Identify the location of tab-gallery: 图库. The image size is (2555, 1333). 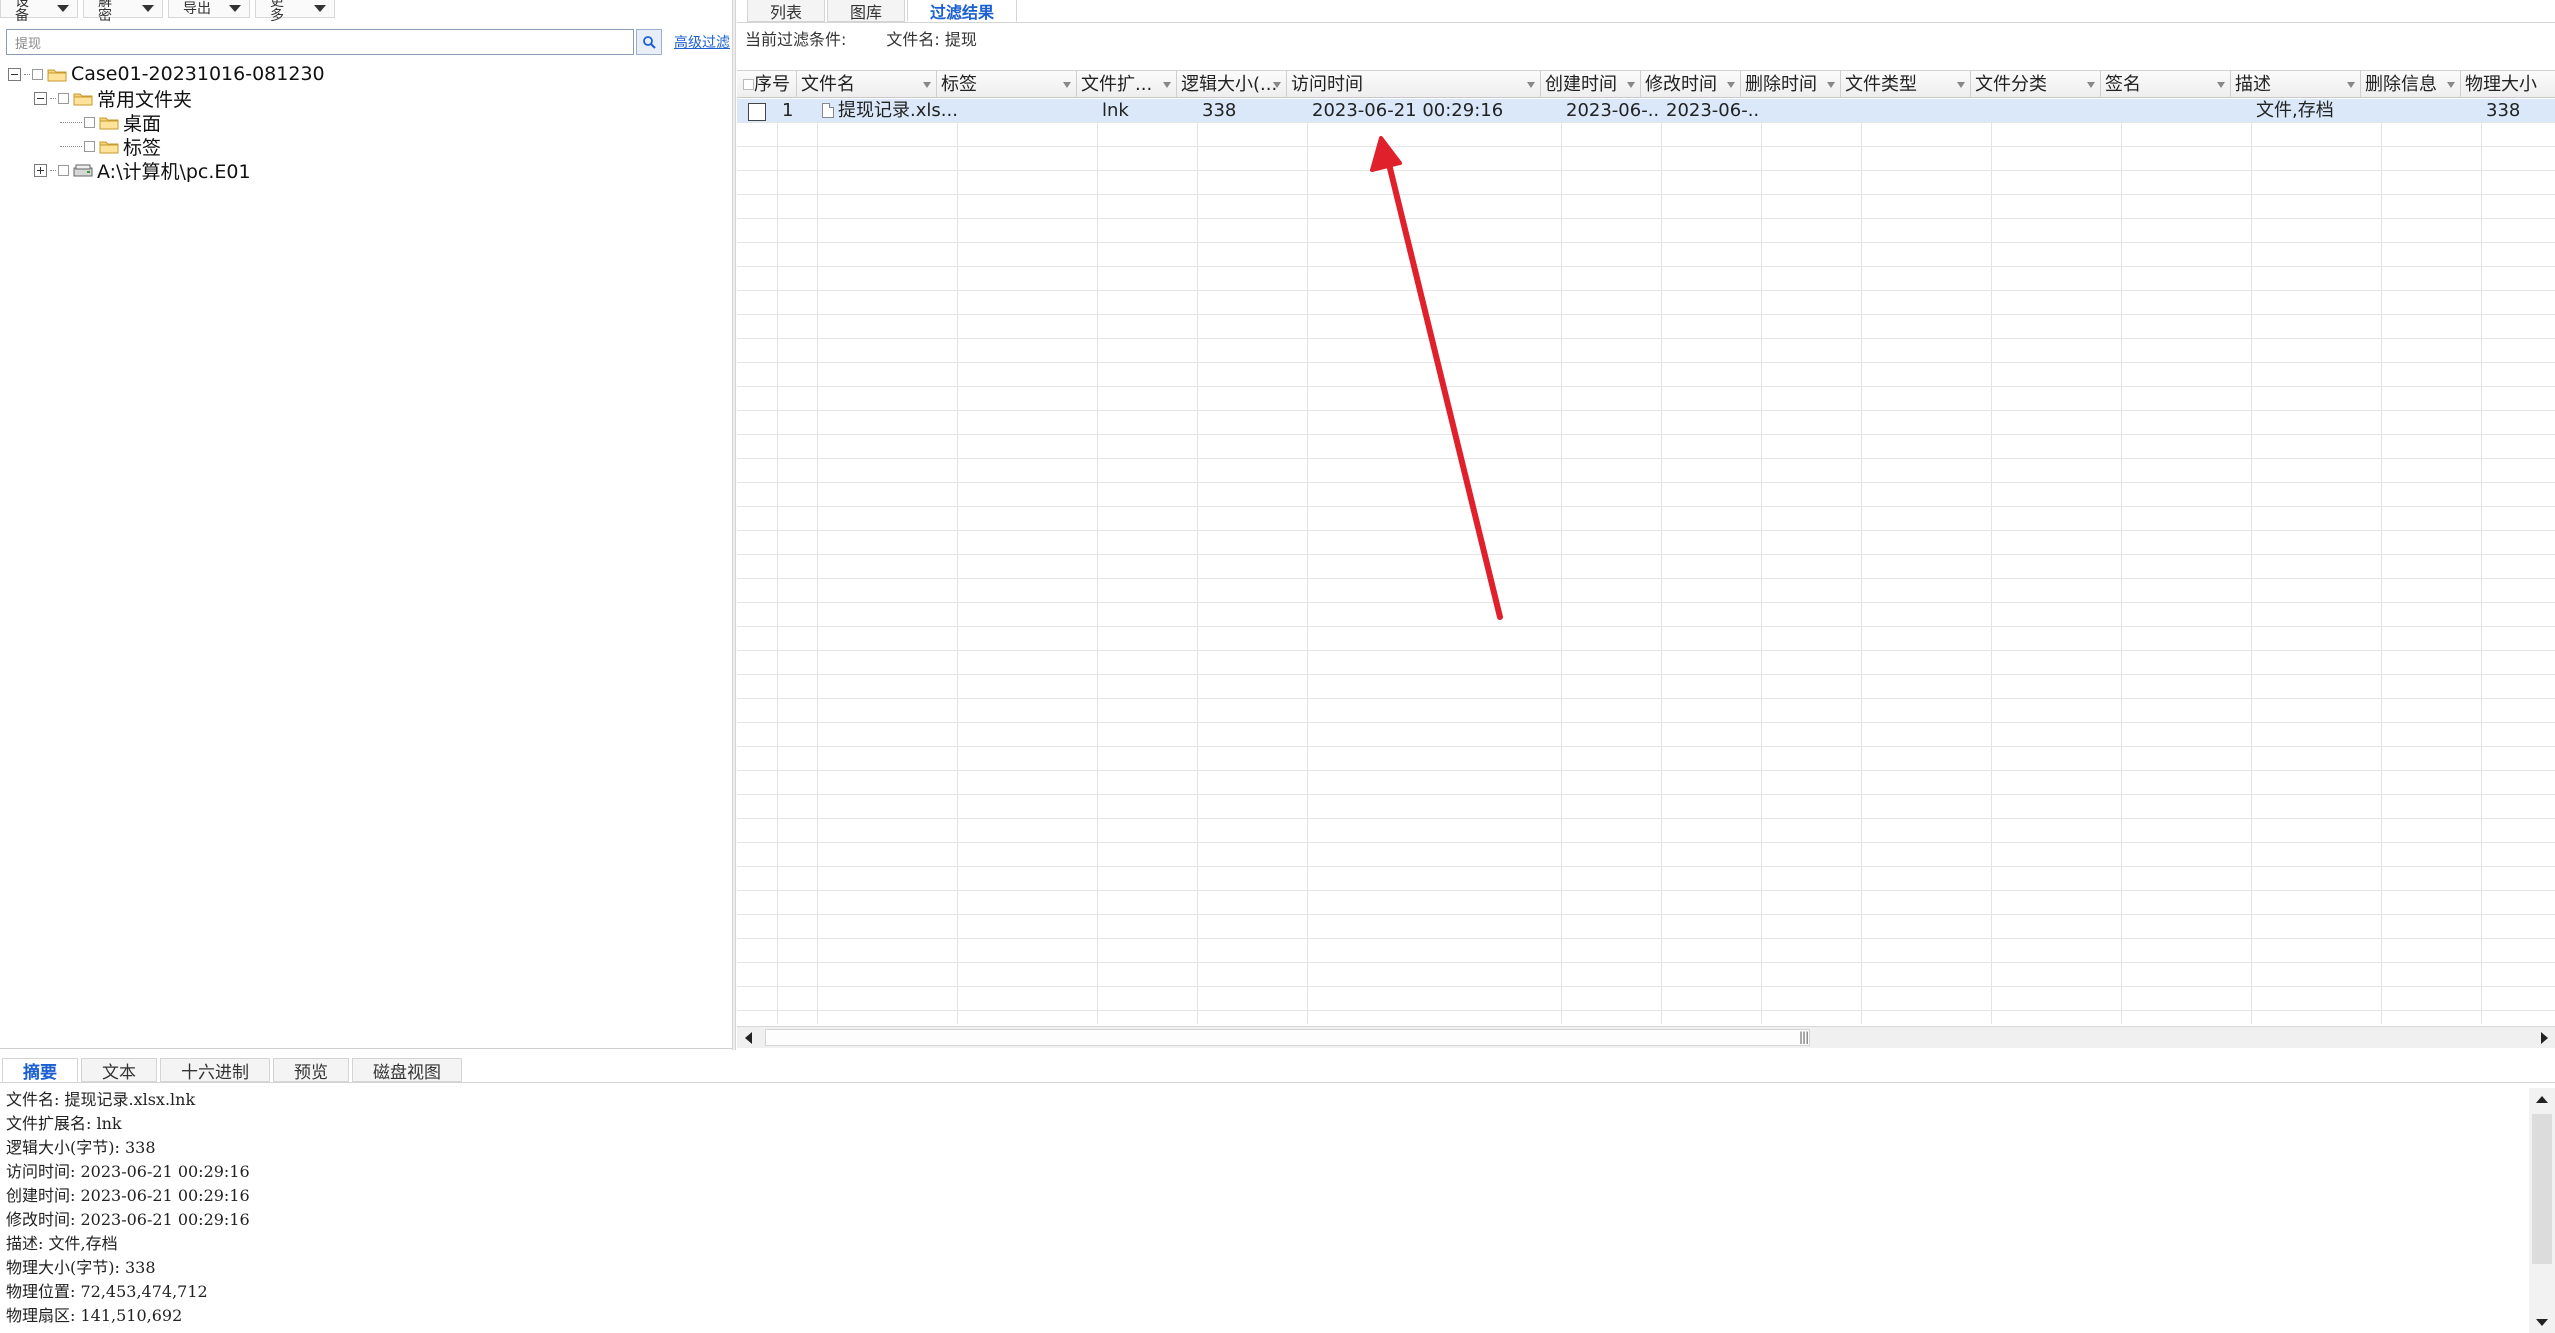
(866, 11).